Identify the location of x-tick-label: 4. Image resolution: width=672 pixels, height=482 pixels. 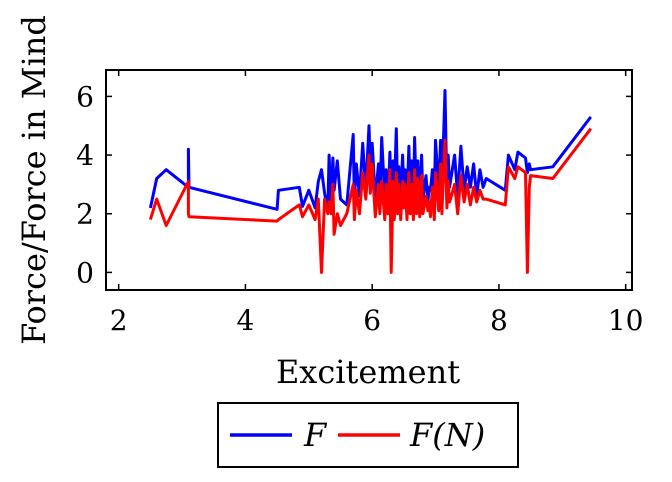
(246, 320).